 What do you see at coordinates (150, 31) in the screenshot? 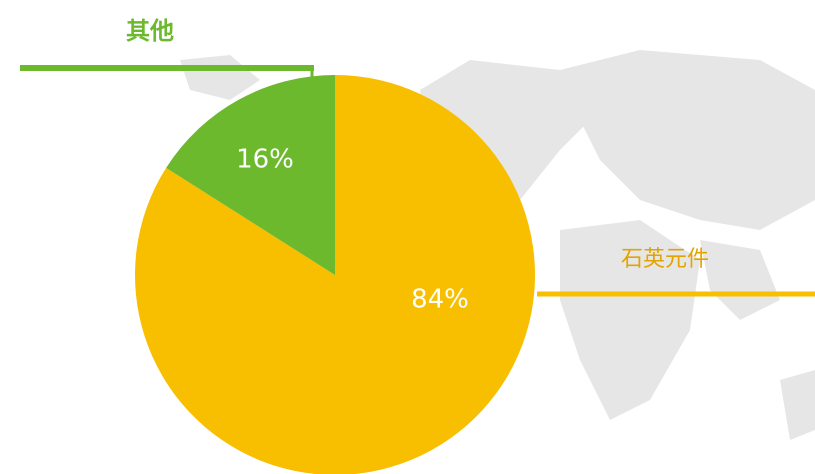
I see `category-label: 其他` at bounding box center [150, 31].